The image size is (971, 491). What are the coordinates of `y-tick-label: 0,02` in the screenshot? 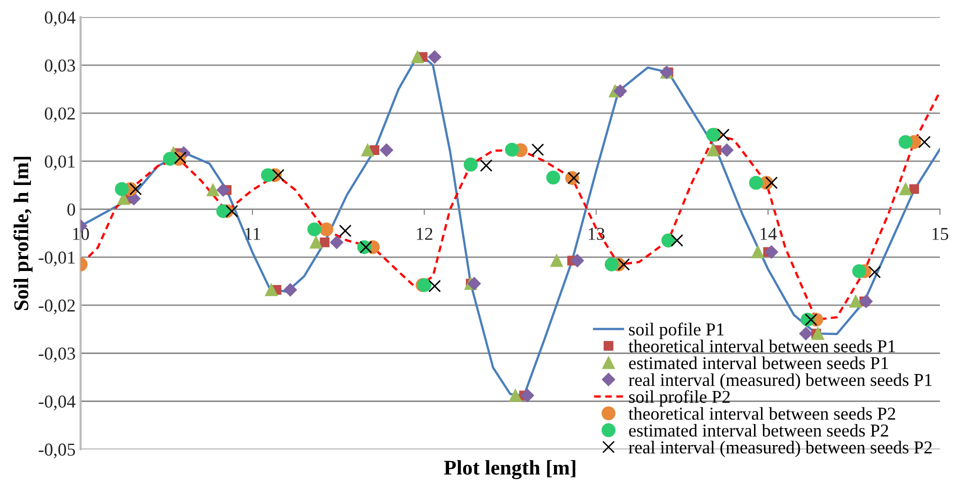 It's located at (59, 114).